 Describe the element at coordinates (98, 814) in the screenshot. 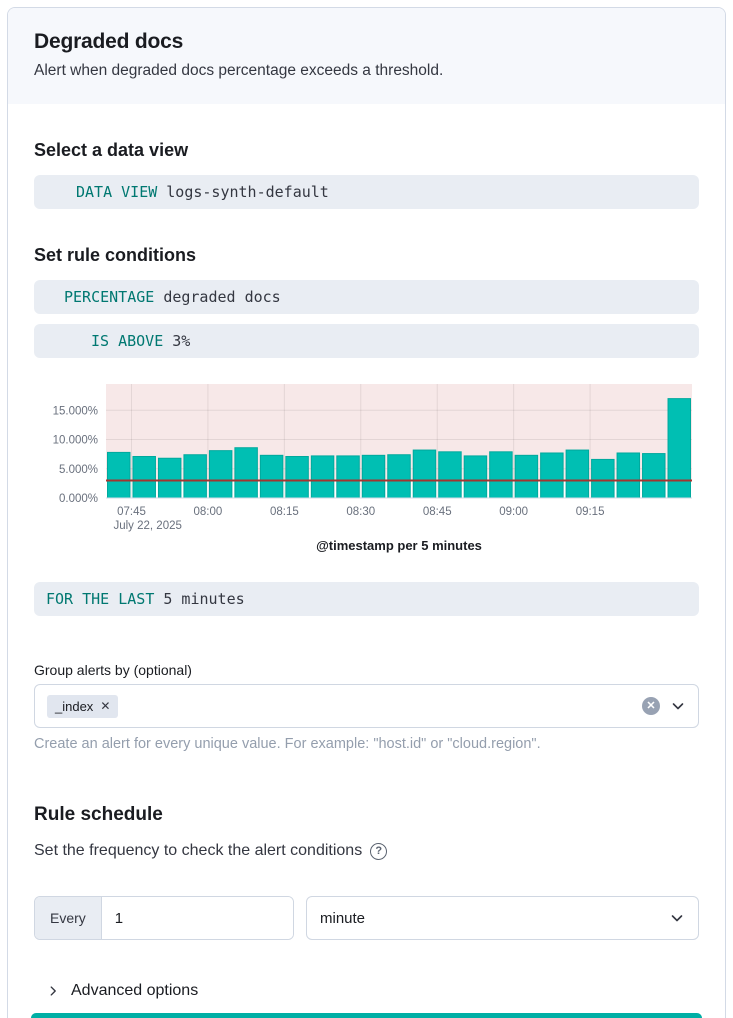

I see `rule-schedule-heading: Rule schedule` at that location.